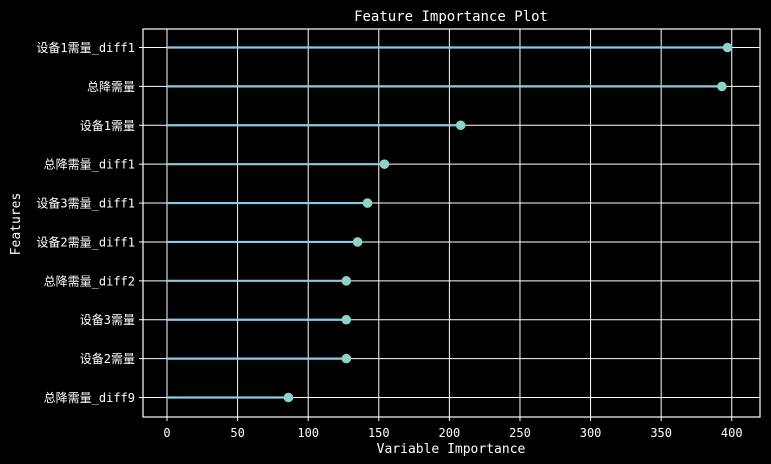  I want to click on y-tick-label: 总降需量, so click(111, 87).